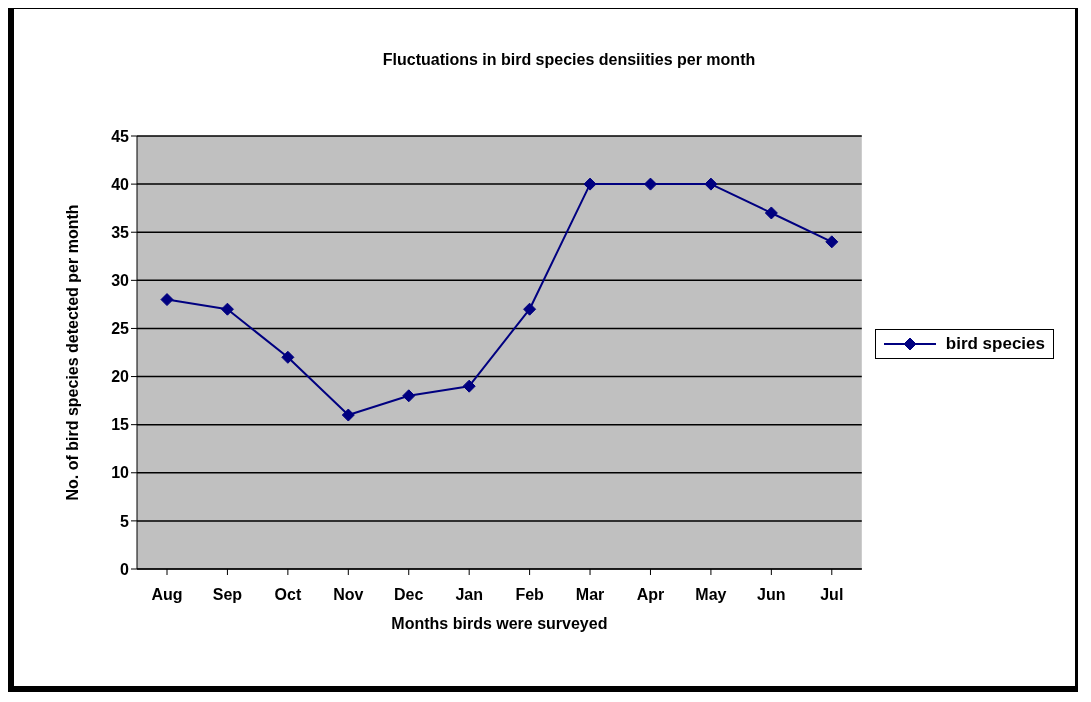 This screenshot has height=702, width=1091. What do you see at coordinates (348, 595) in the screenshot?
I see `x-tick-label: Nov` at bounding box center [348, 595].